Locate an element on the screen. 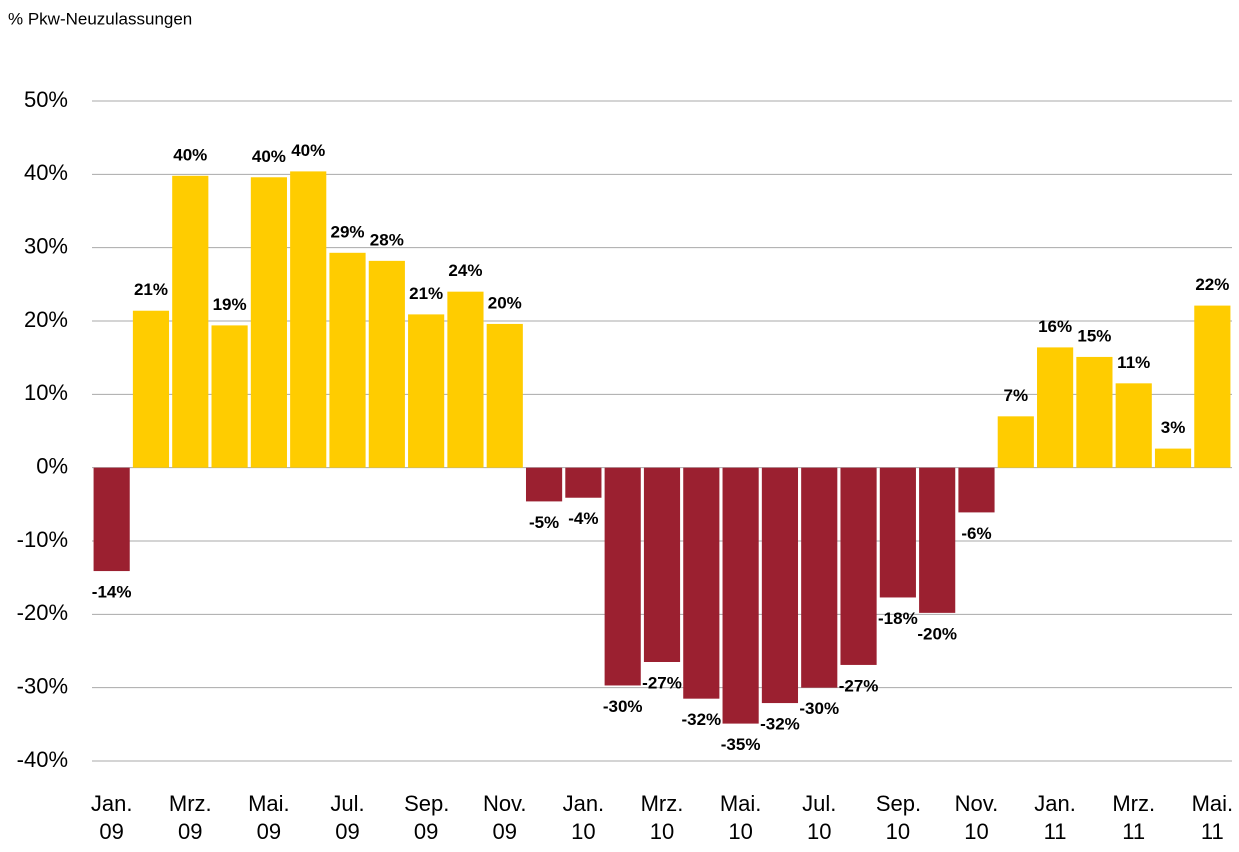  data-label: 28% is located at coordinates (387, 239).